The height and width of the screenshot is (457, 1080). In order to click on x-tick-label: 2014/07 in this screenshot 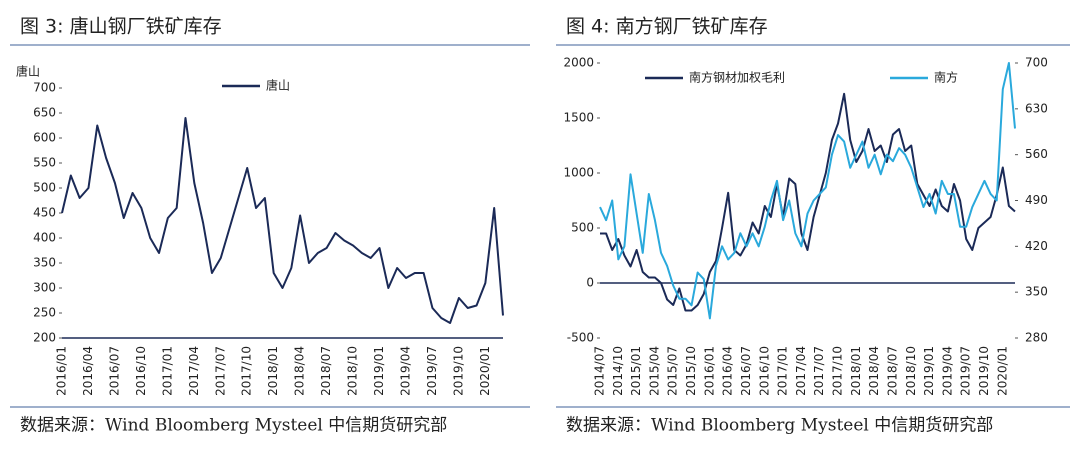, I will do `click(600, 371)`.